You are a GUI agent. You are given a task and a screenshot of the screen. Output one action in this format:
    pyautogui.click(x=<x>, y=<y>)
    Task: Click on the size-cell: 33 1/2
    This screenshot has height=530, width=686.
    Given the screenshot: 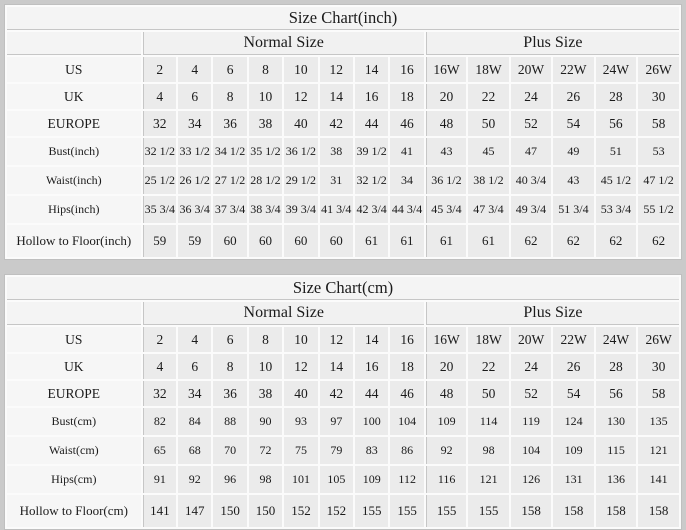 What is the action you would take?
    pyautogui.click(x=195, y=151)
    